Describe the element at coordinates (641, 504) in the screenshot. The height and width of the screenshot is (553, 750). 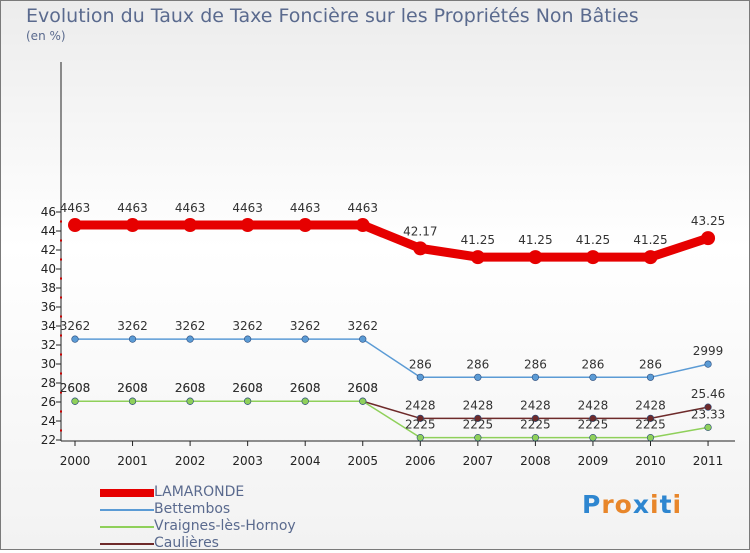
I see `logo-letter: x` at that location.